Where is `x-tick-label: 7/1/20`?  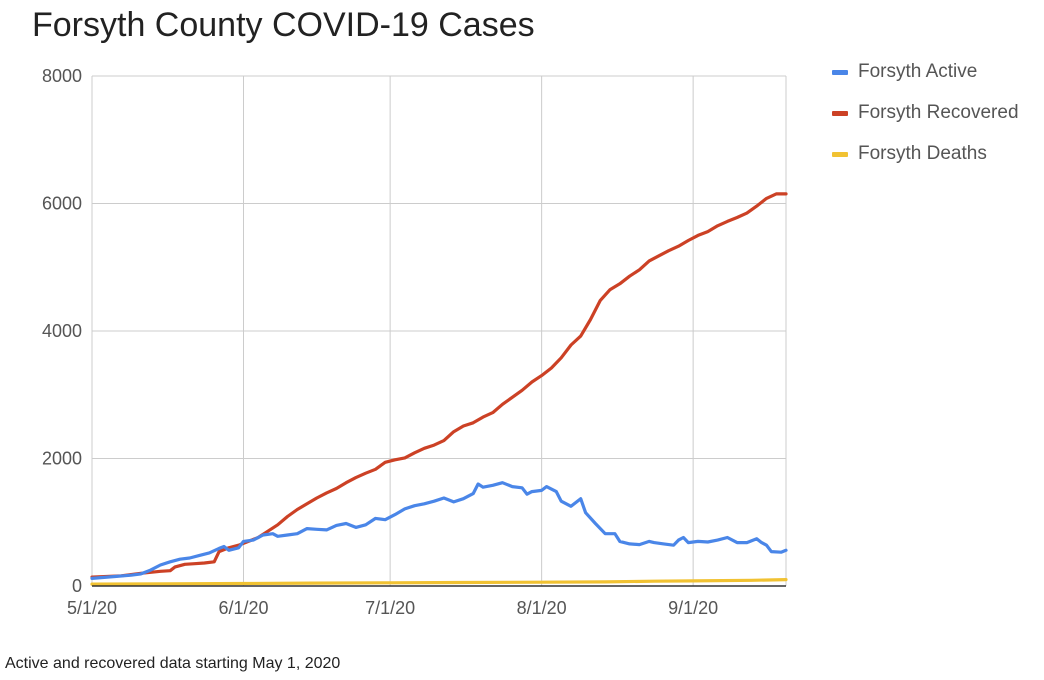
x-tick-label: 7/1/20 is located at coordinates (390, 608).